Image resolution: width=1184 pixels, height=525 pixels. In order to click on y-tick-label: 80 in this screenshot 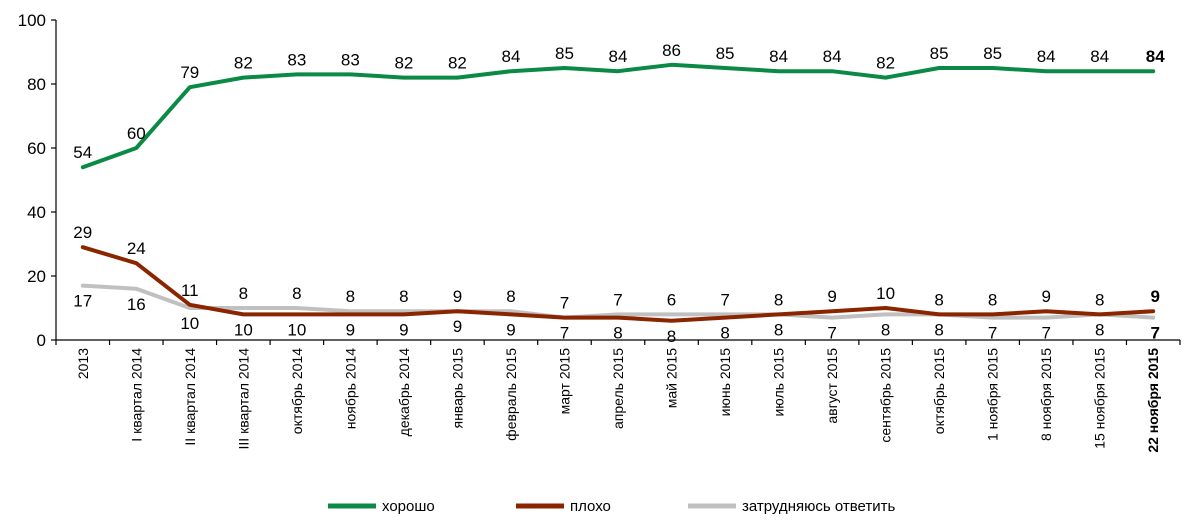, I will do `click(36, 84)`.